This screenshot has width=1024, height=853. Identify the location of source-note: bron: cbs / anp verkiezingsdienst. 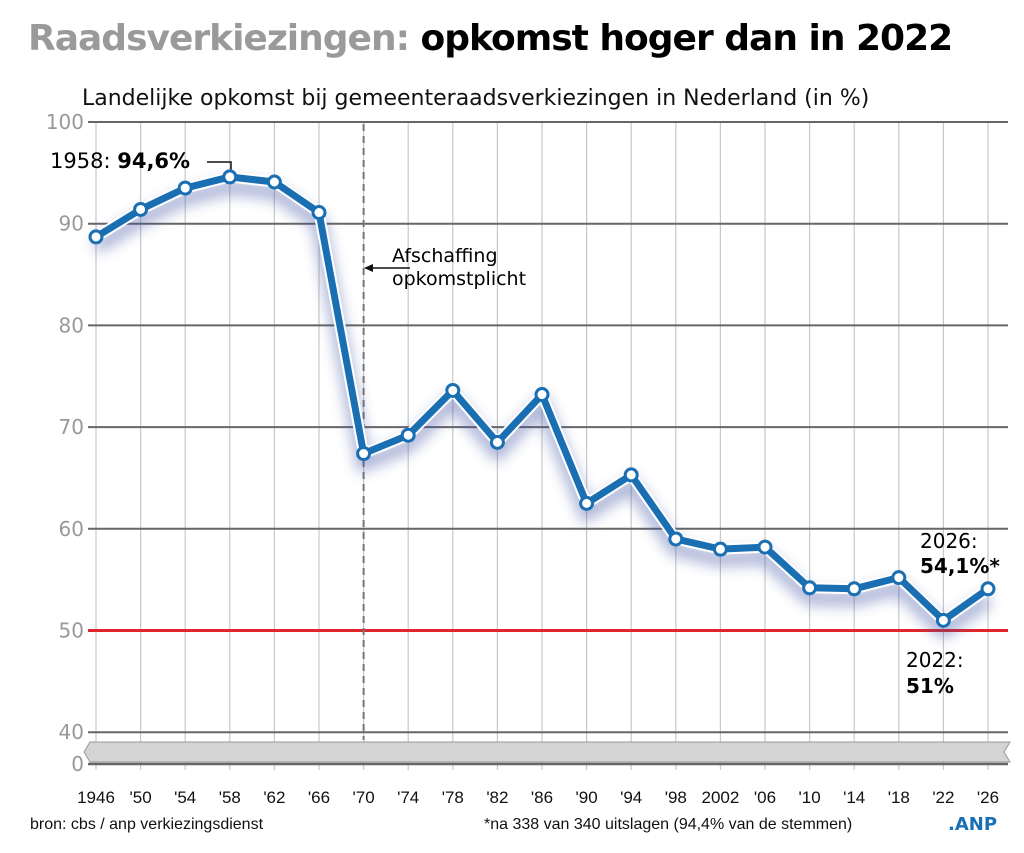
(147, 824).